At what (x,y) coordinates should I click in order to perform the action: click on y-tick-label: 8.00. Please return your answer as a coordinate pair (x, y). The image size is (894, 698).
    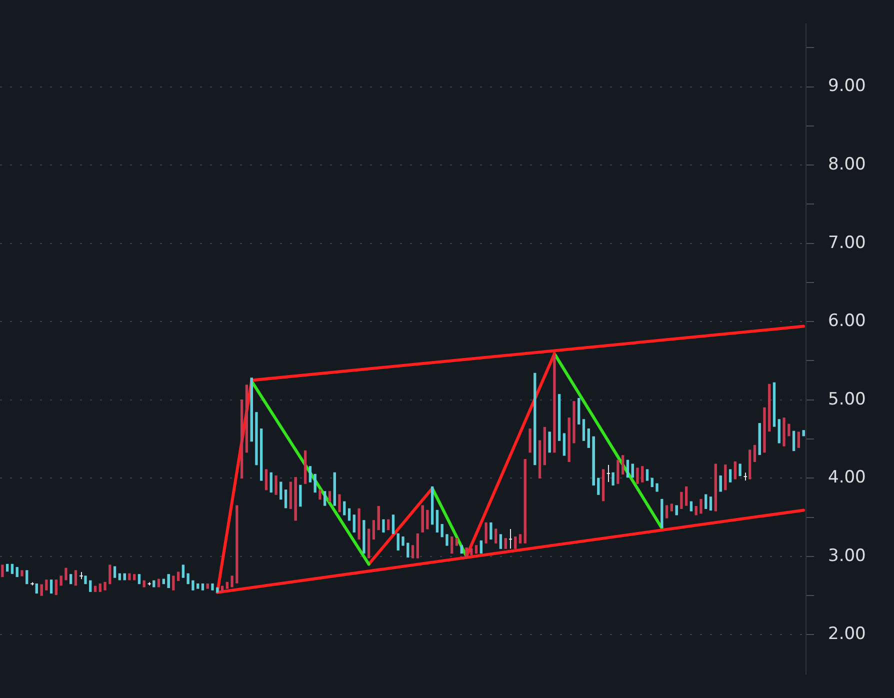
    Looking at the image, I should click on (847, 164).